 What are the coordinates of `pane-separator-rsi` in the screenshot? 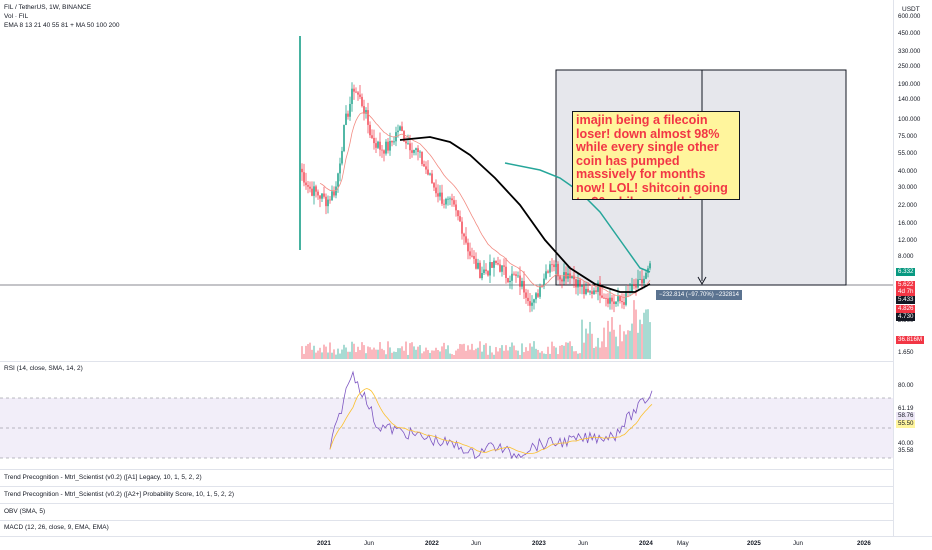 It's located at (446, 361).